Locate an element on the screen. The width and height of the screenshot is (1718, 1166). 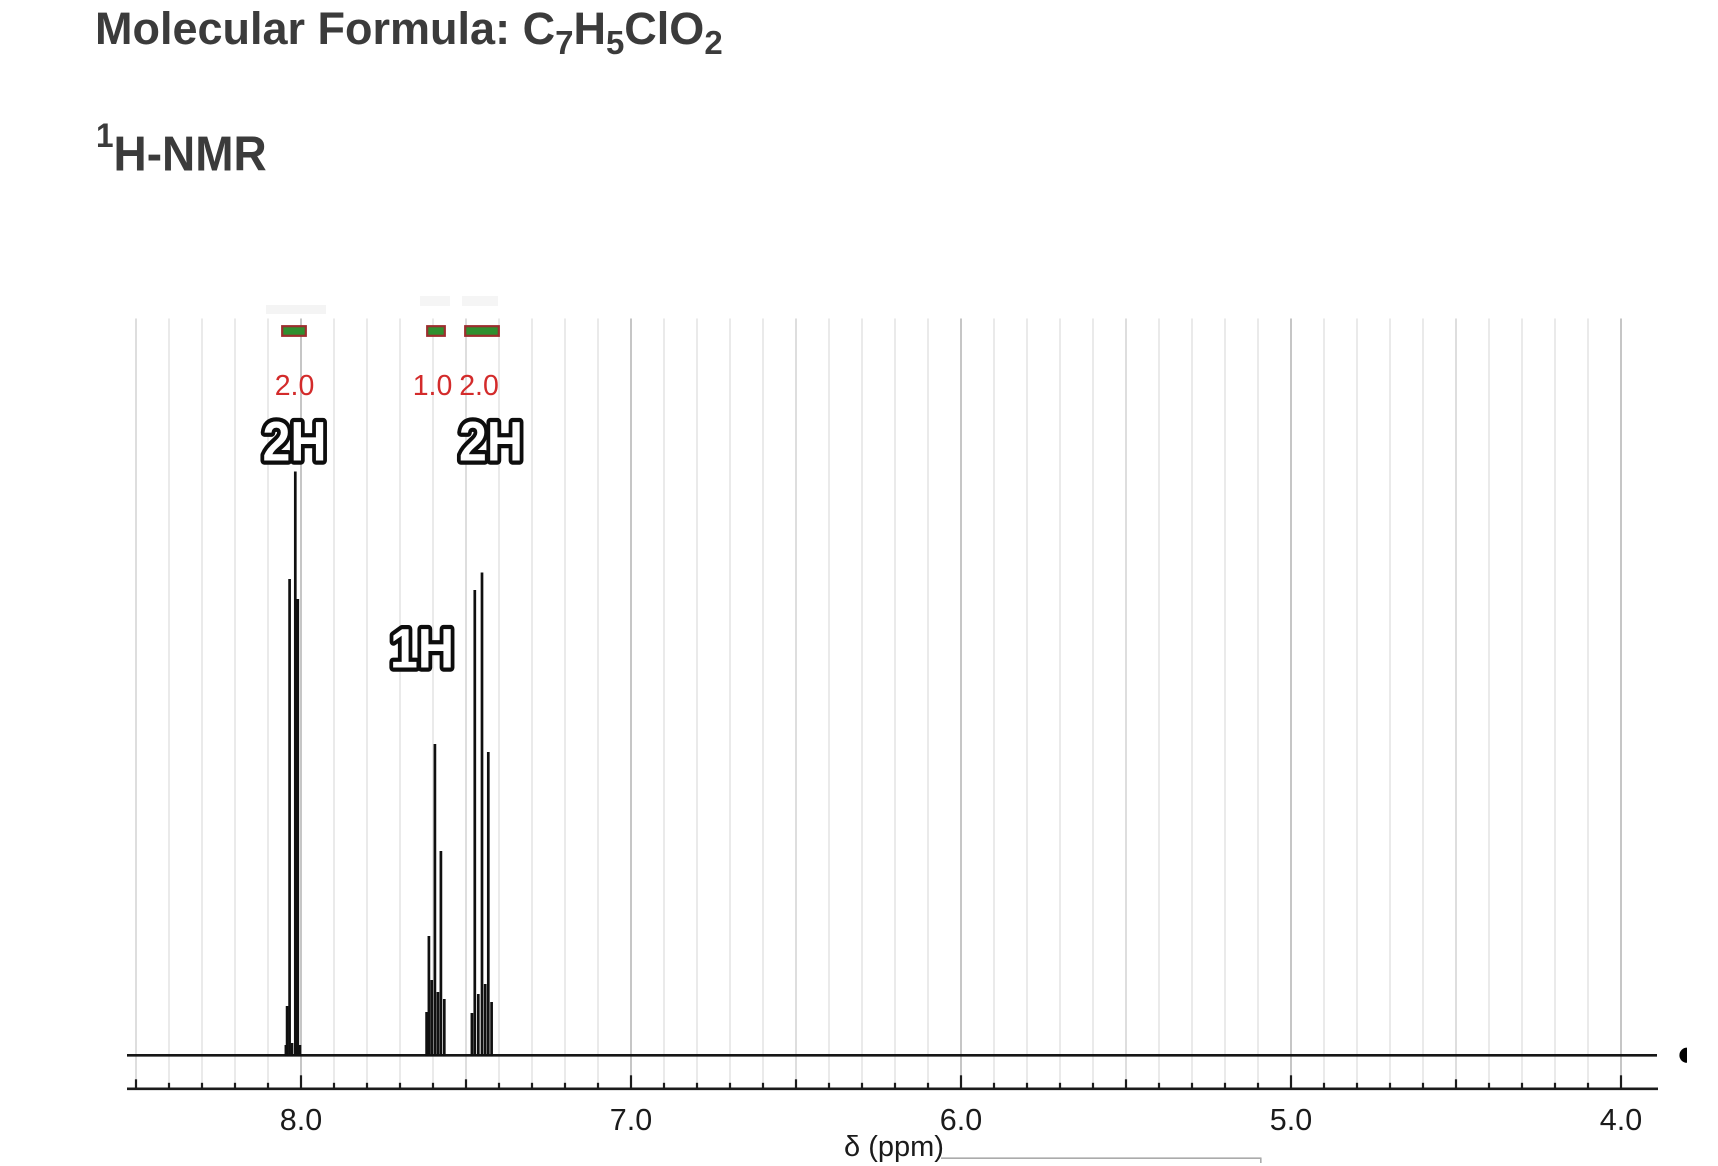
svg-text: 6.0 is located at coordinates (961, 1120).